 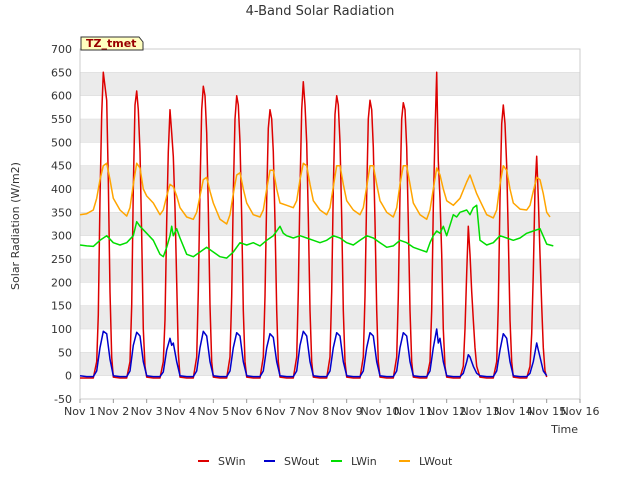 I want to click on y-tick-label: 650, so click(x=61, y=72).